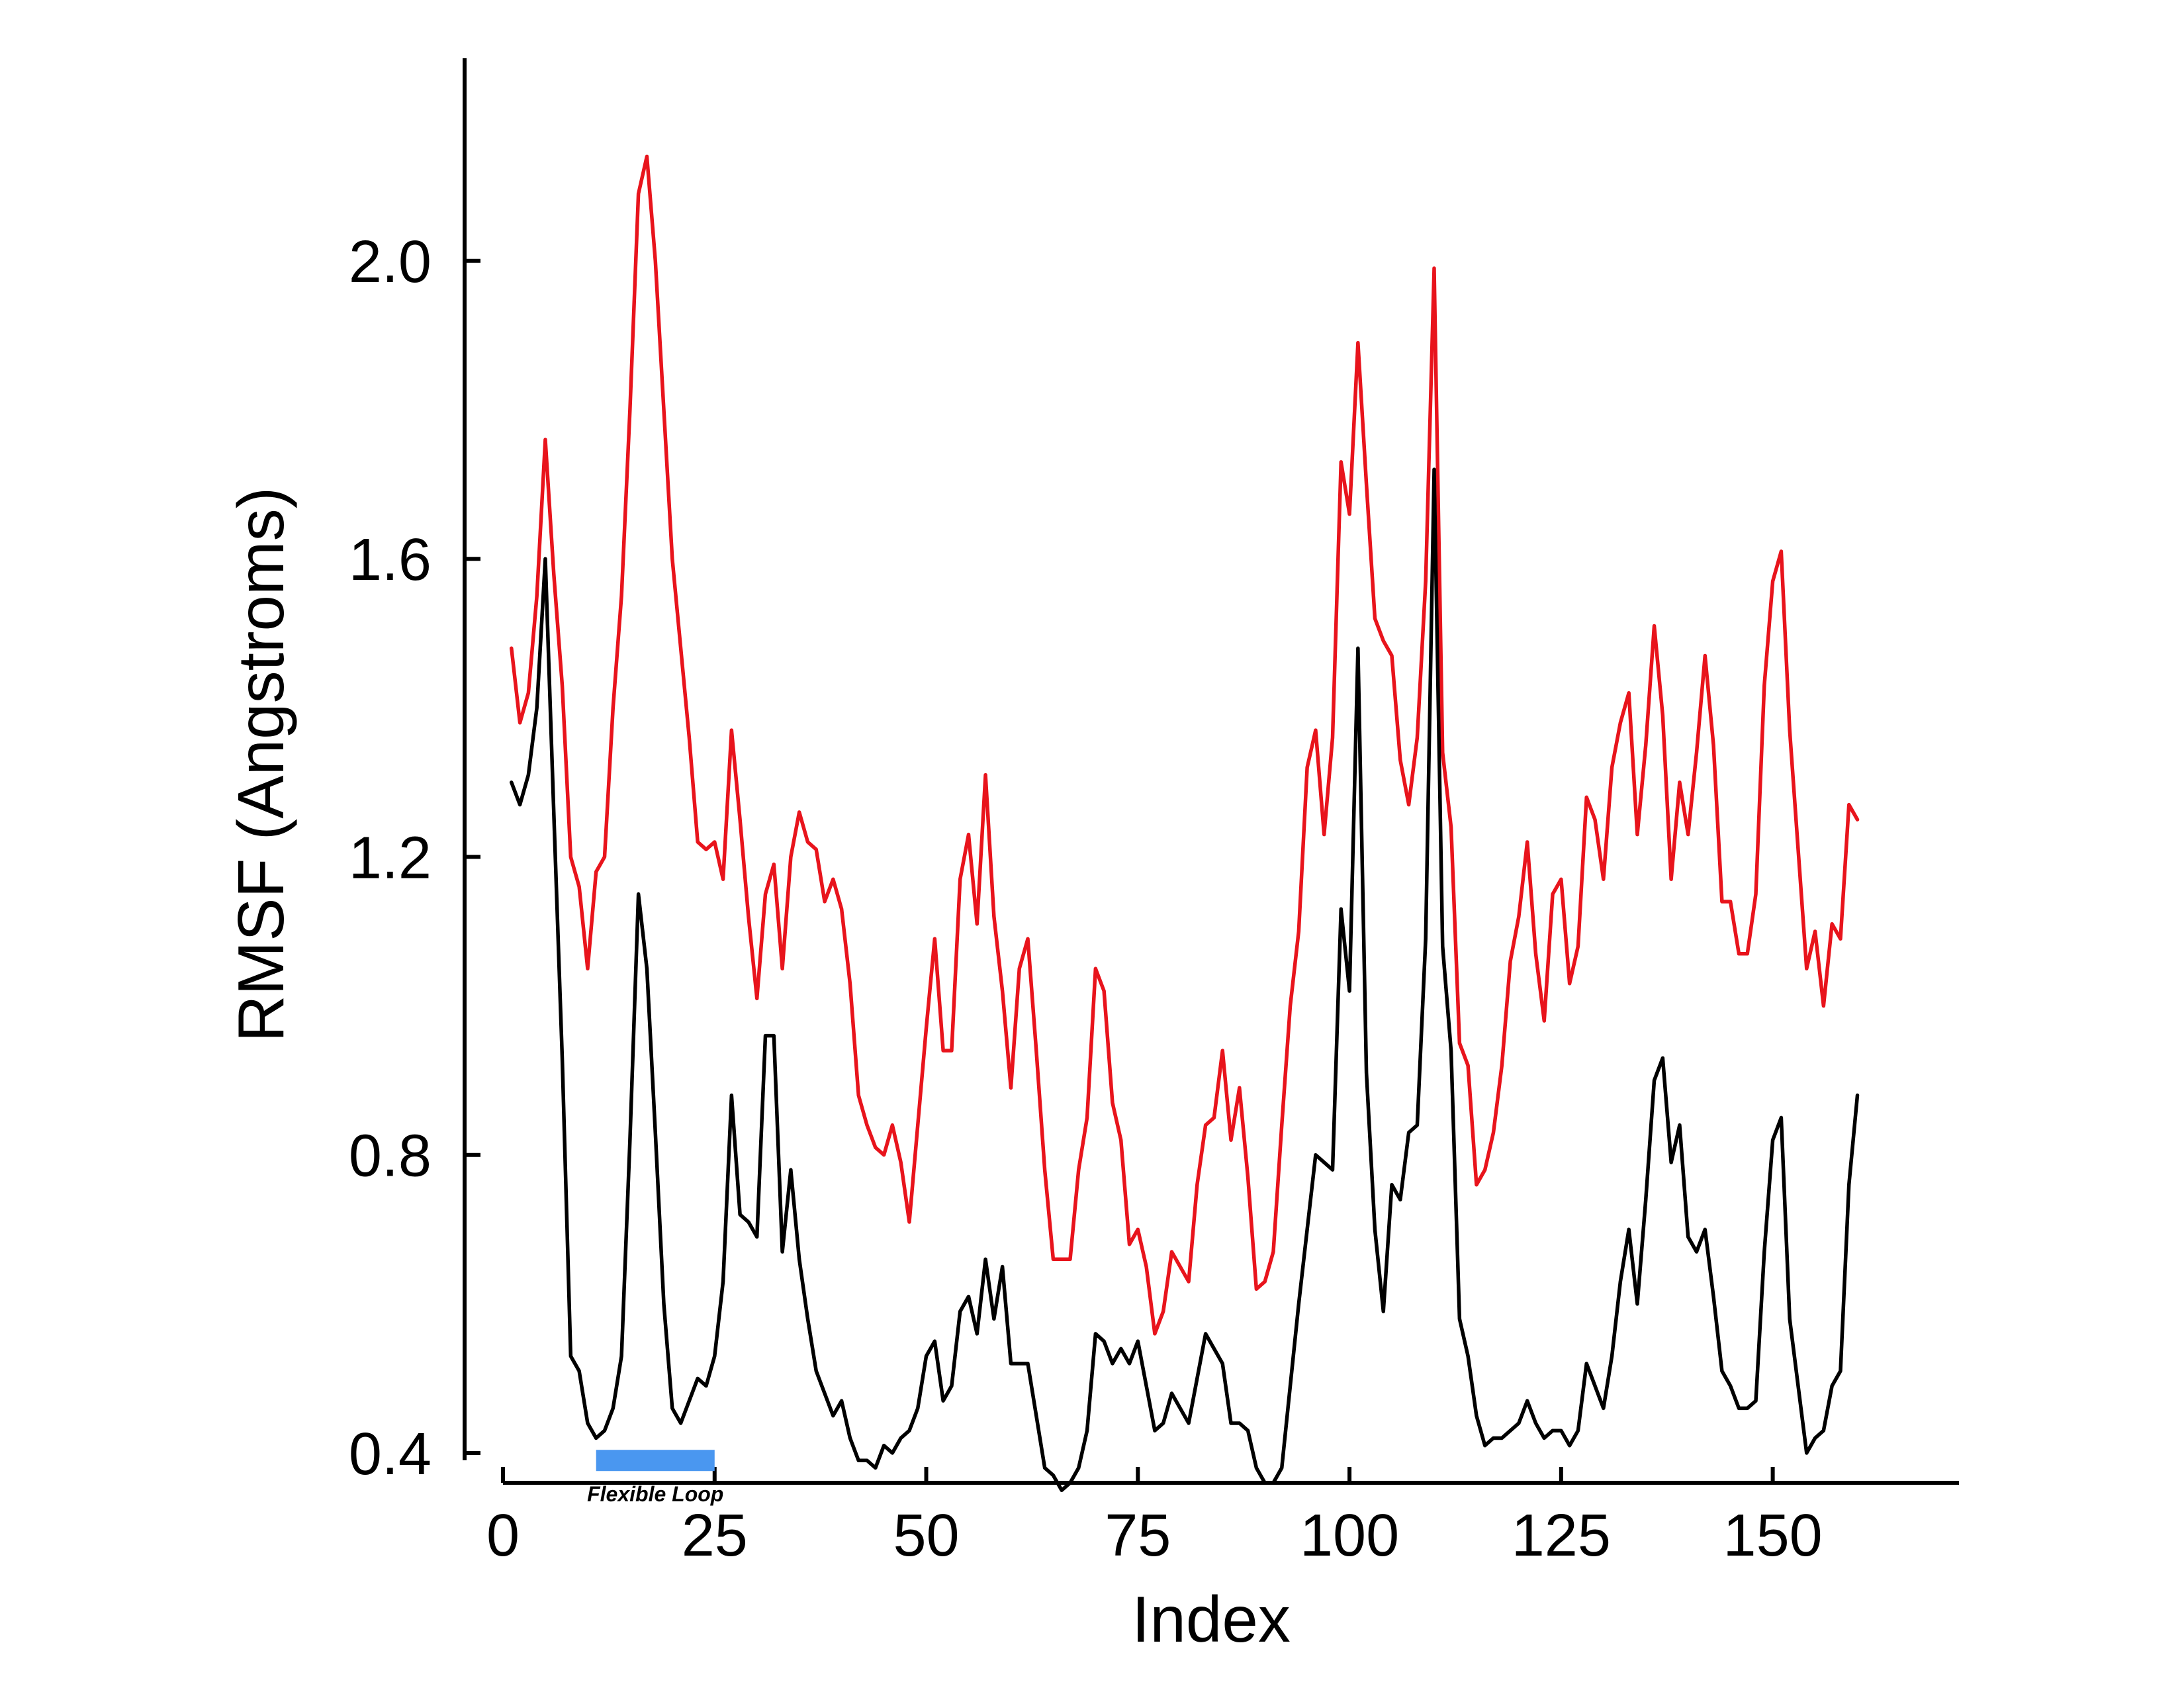  What do you see at coordinates (503, 1536) in the screenshot?
I see `x-tick-label: 0` at bounding box center [503, 1536].